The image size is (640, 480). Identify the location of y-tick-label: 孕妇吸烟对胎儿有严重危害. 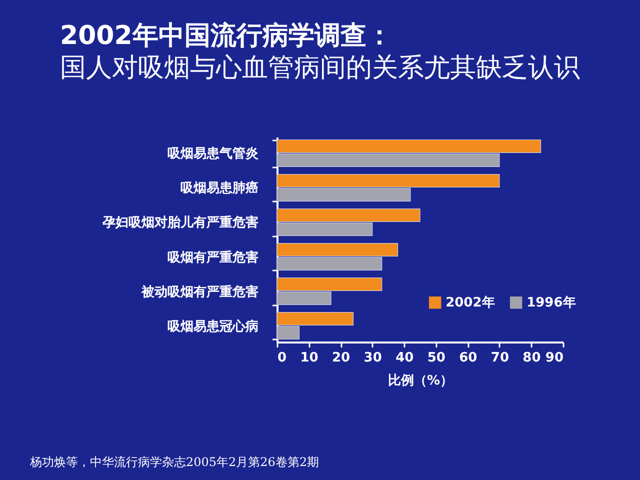
(180, 222).